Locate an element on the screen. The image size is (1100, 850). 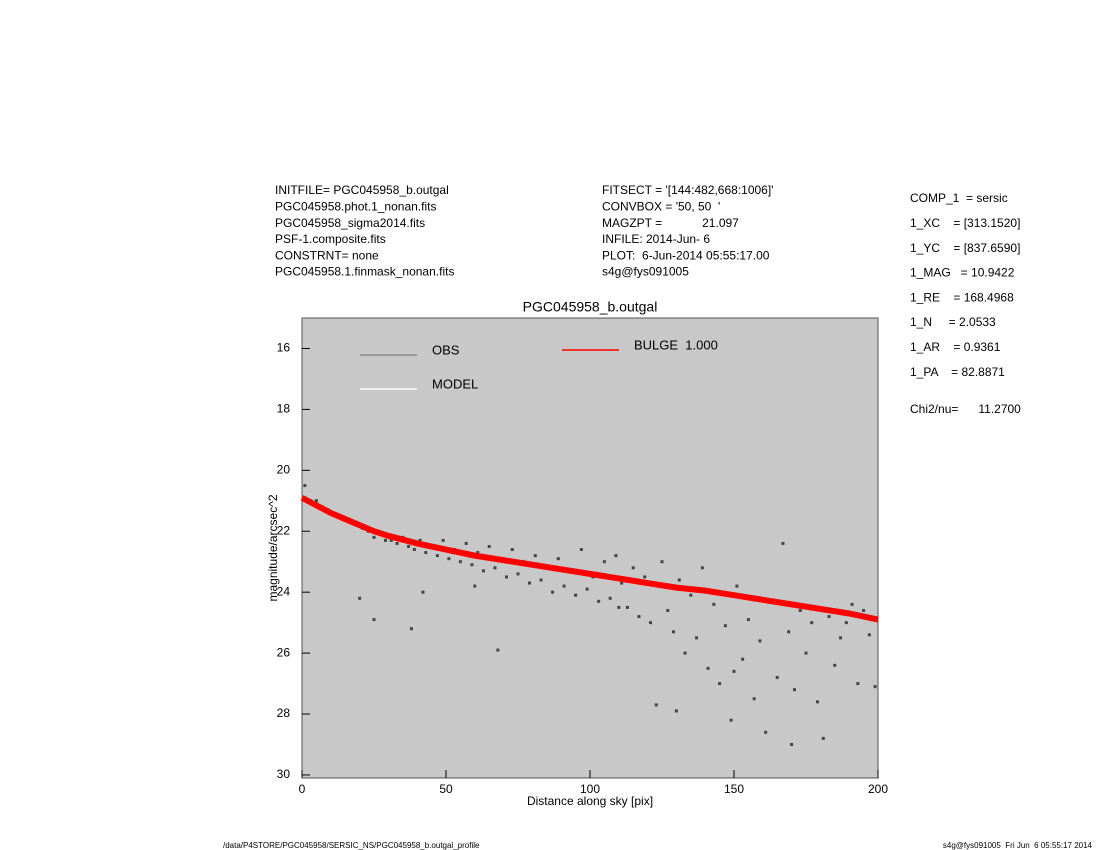
fit-parameter: 1_RE = 168.4968 is located at coordinates (962, 297).